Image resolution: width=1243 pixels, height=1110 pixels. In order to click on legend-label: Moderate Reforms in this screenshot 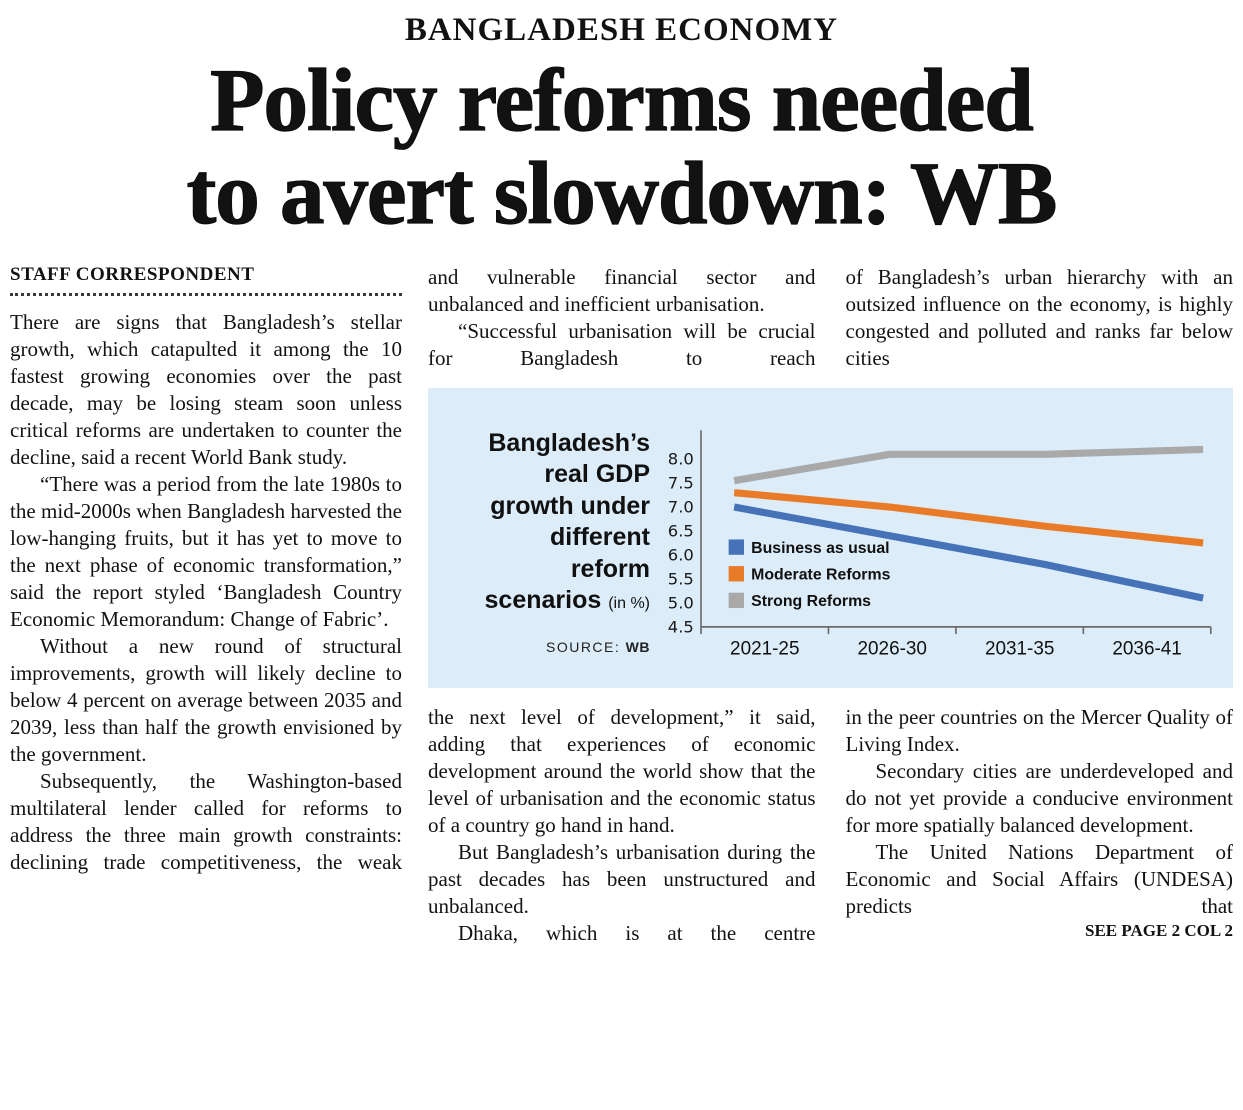, I will do `click(820, 574)`.